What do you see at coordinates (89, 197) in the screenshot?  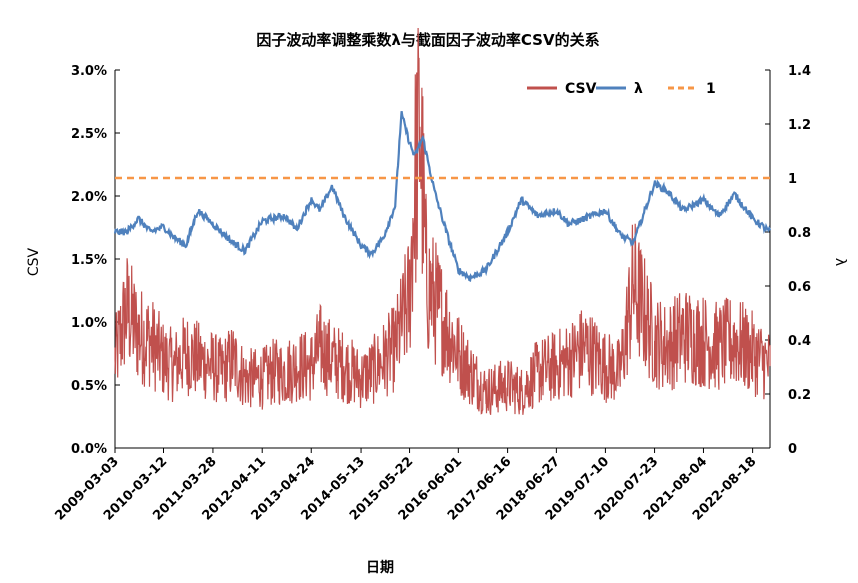 I see `y-left-tick-label: 2.0%` at bounding box center [89, 197].